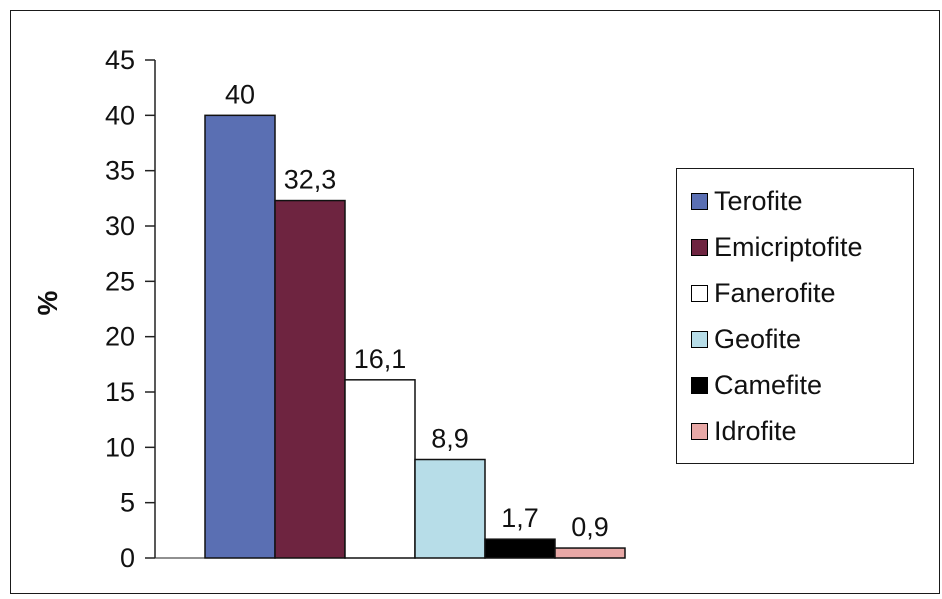 This screenshot has width=942, height=599. What do you see at coordinates (120, 281) in the screenshot?
I see `y-tick-label: 25` at bounding box center [120, 281].